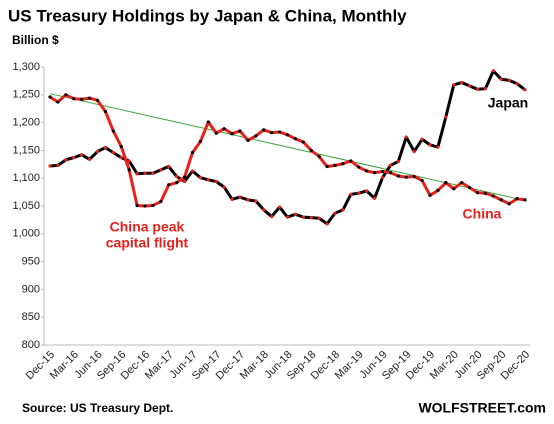 This screenshot has height=424, width=554. What do you see at coordinates (31, 345) in the screenshot?
I see `y-tick-label: 800` at bounding box center [31, 345].